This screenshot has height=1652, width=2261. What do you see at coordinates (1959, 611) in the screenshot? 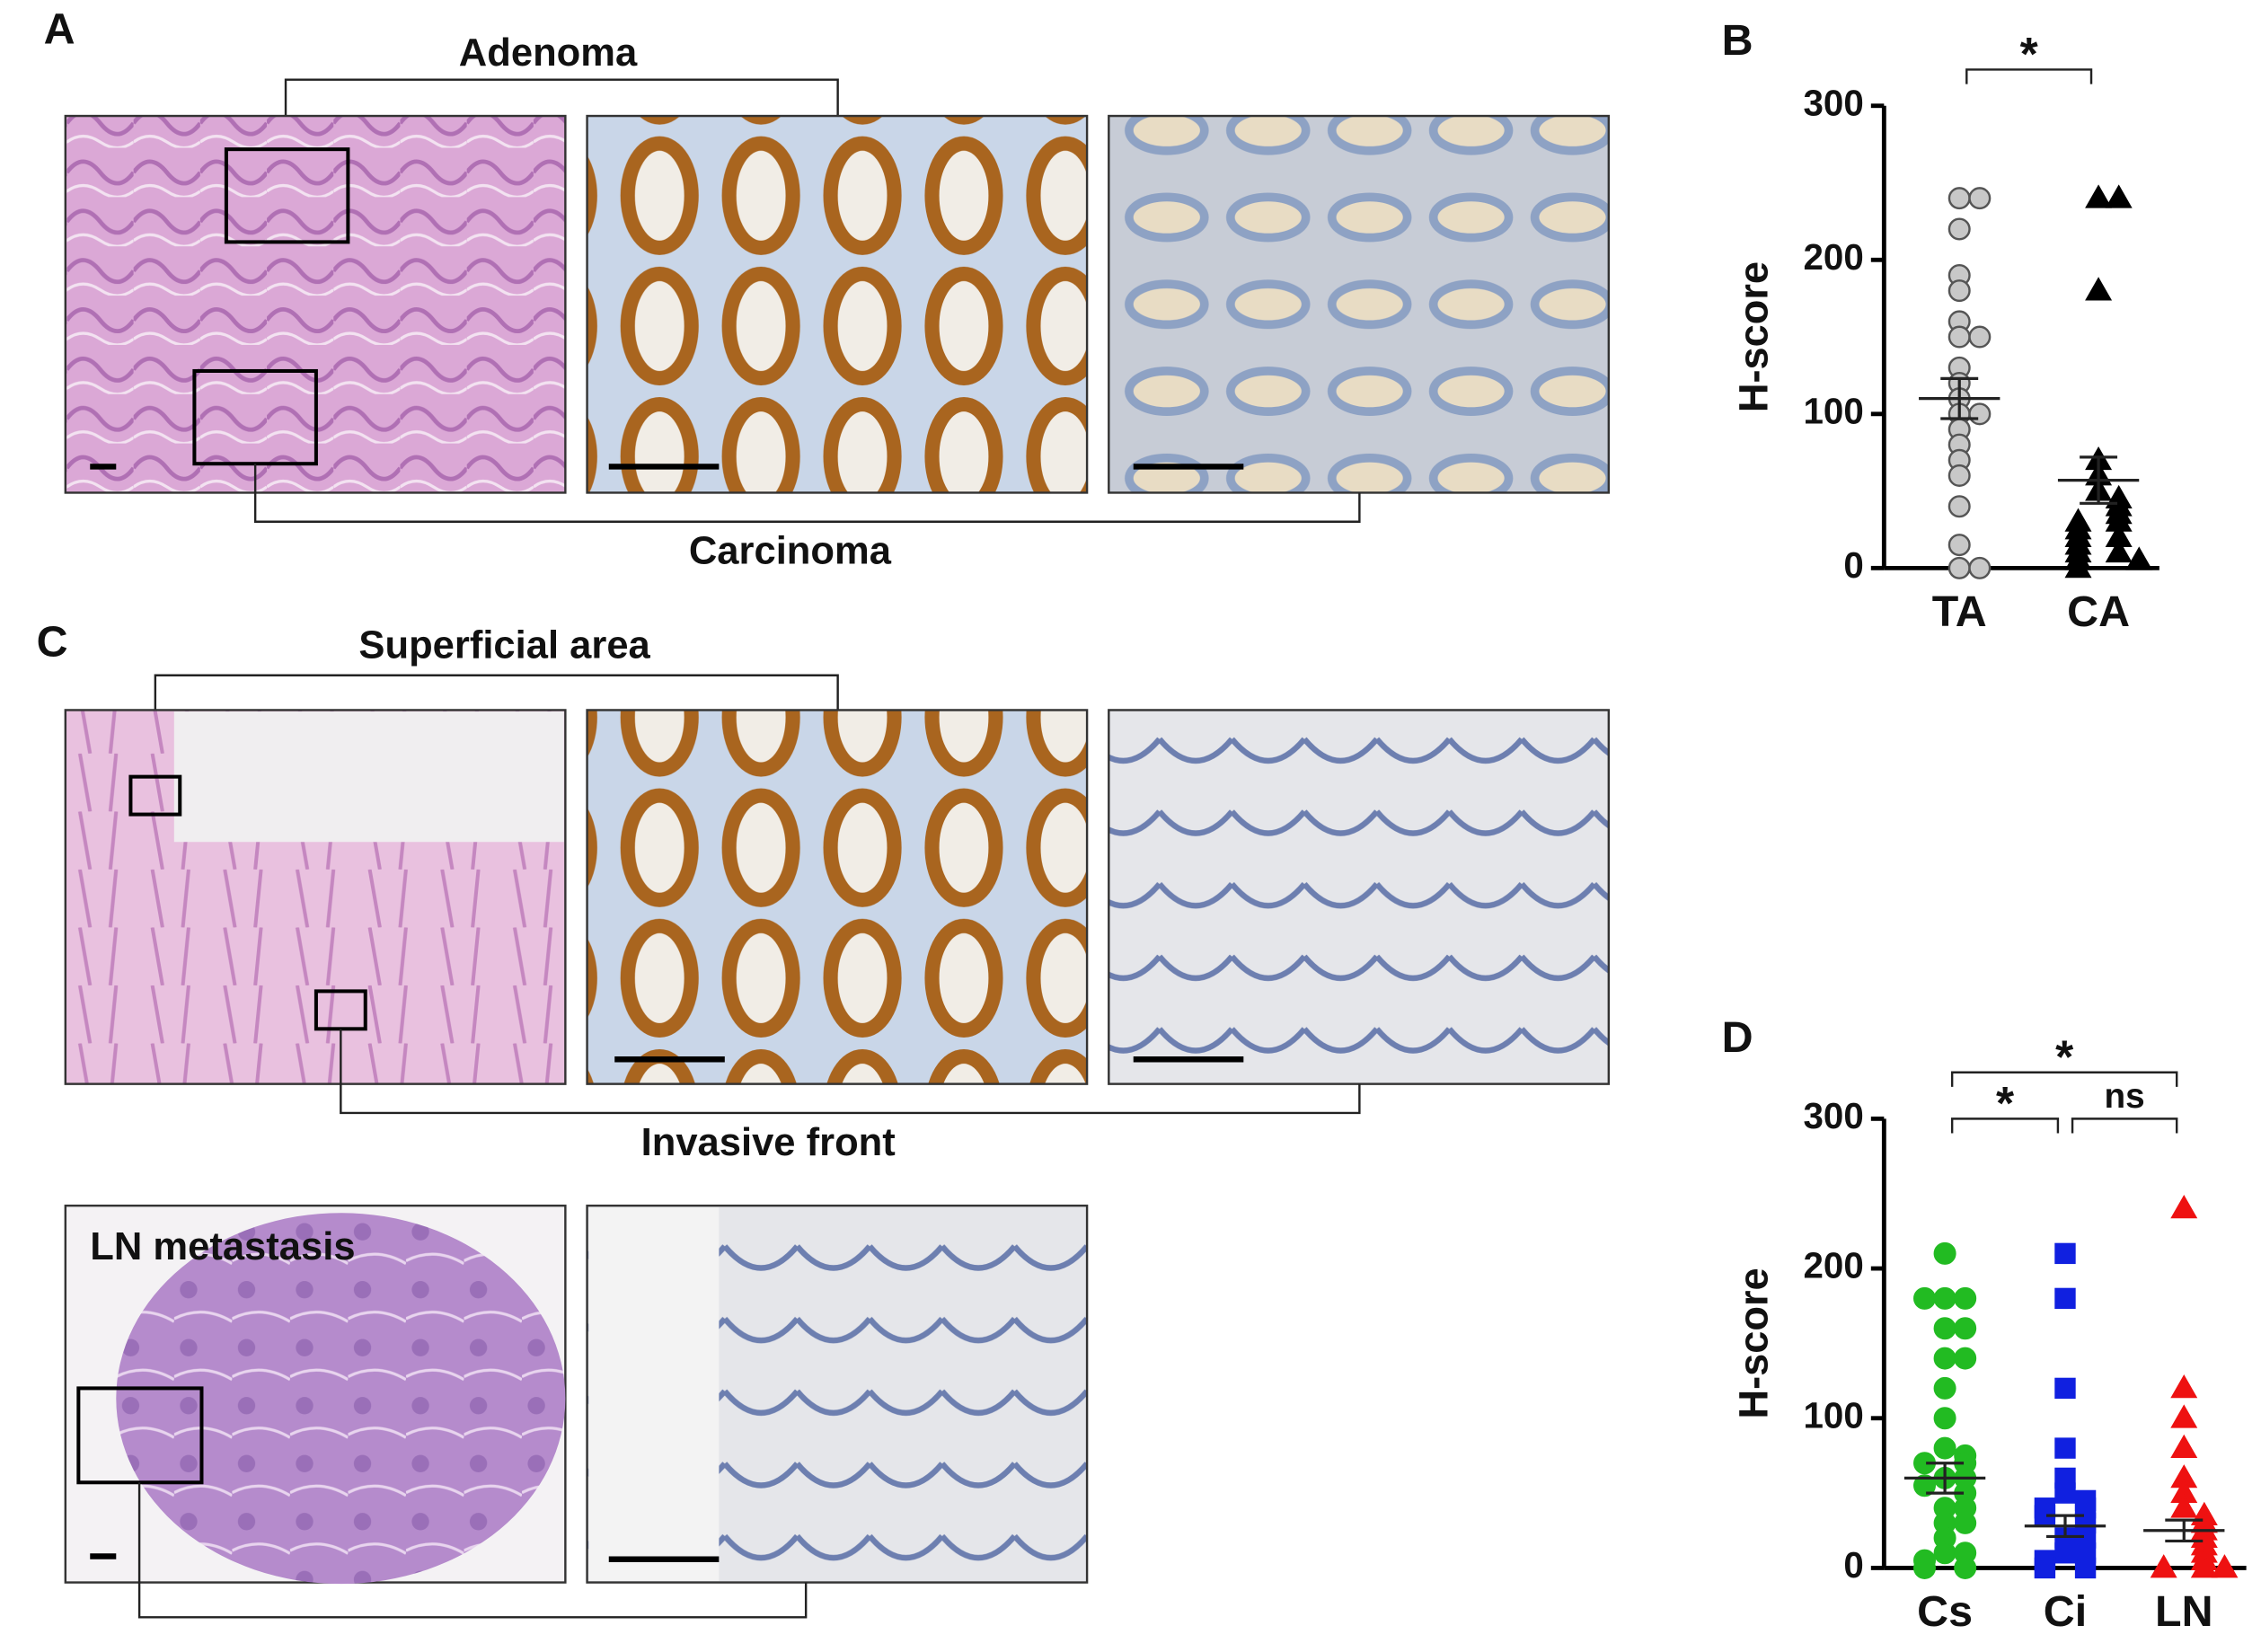
I see `x-tick-label: TA` at bounding box center [1959, 611].